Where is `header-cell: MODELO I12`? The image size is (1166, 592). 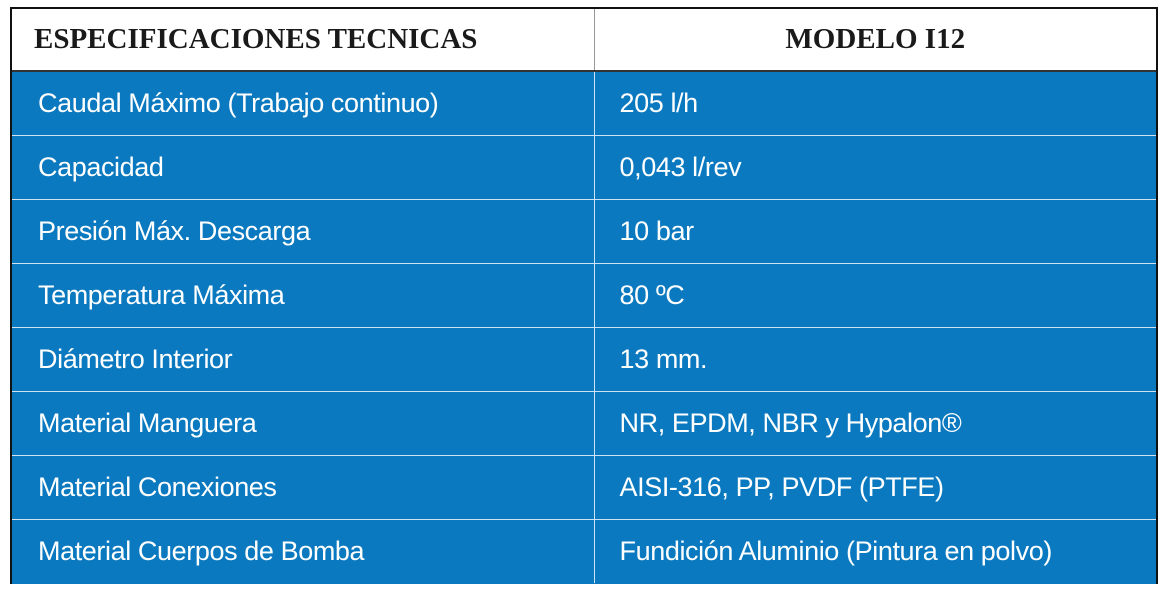 header-cell: MODELO I12 is located at coordinates (875, 40).